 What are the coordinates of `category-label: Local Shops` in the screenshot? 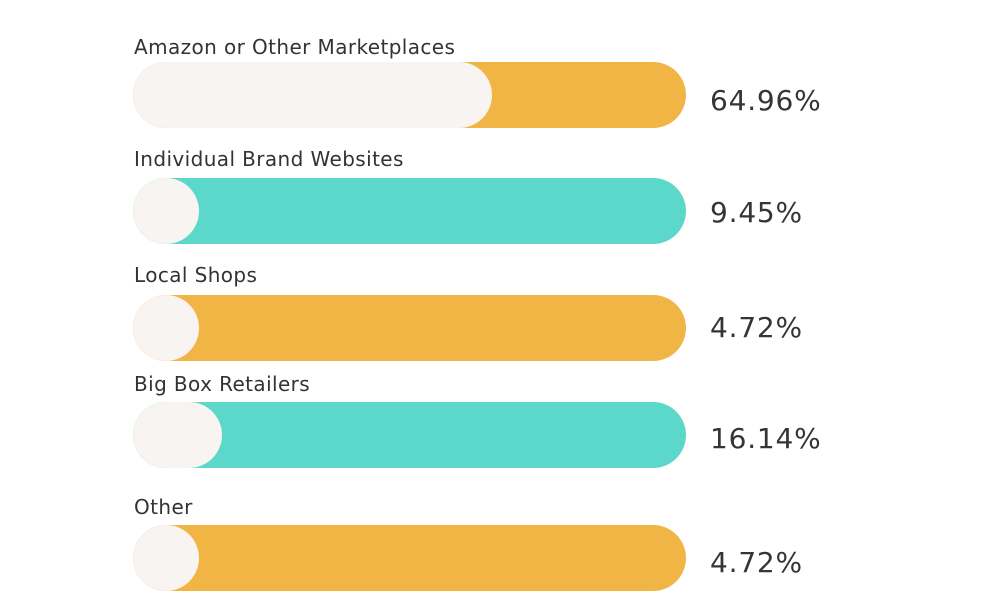 It's located at (196, 275).